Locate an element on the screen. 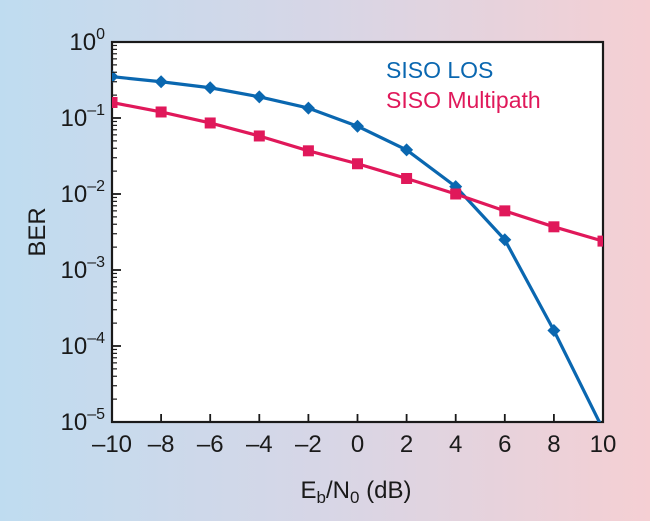 Image resolution: width=650 pixels, height=521 pixels. x-tick-label: –2 is located at coordinates (308, 444).